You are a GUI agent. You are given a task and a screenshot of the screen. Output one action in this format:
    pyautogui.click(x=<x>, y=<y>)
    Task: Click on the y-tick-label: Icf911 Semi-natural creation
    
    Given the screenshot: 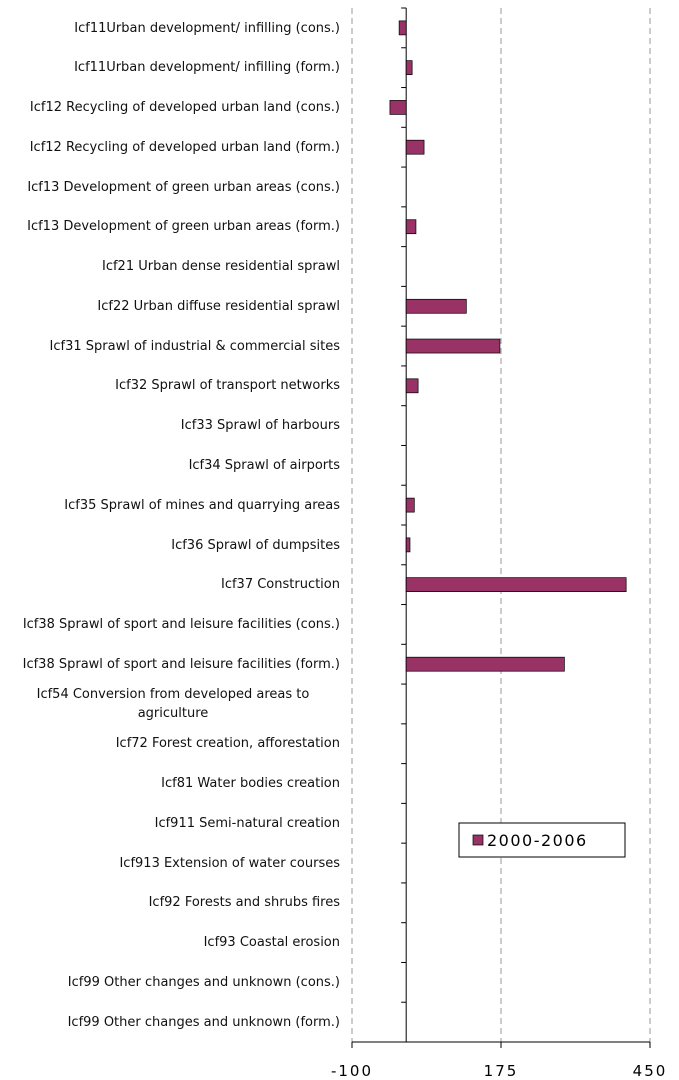 What is the action you would take?
    pyautogui.click(x=247, y=823)
    